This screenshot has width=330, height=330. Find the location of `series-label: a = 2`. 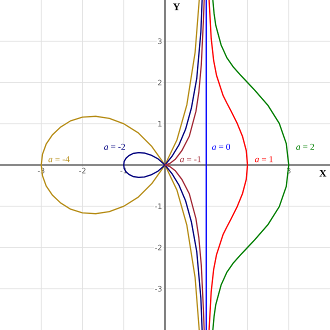

series-label: a = 2 is located at coordinates (305, 147).